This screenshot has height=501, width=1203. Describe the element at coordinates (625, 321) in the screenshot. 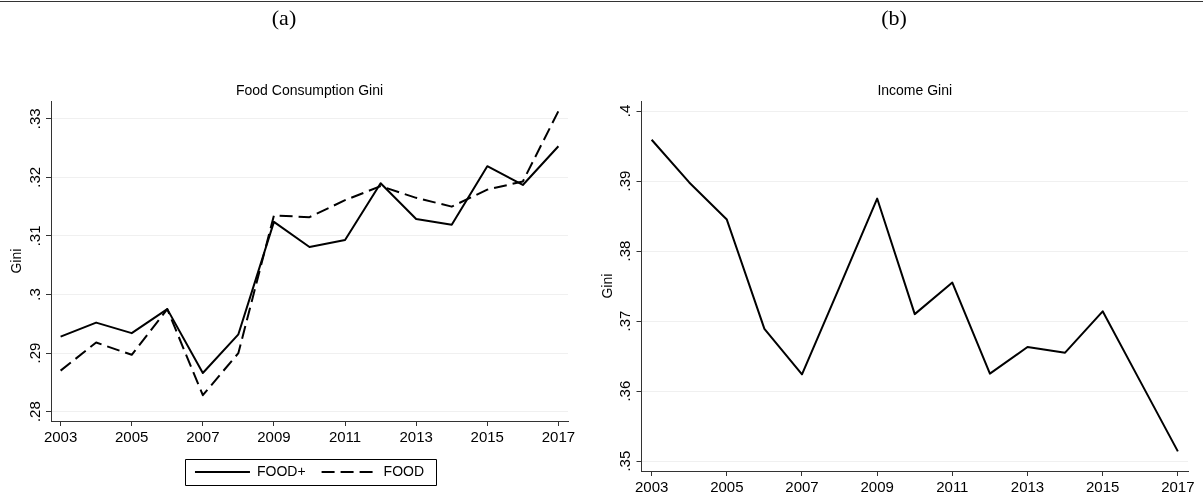

I see `y-tick-label: .37` at that location.